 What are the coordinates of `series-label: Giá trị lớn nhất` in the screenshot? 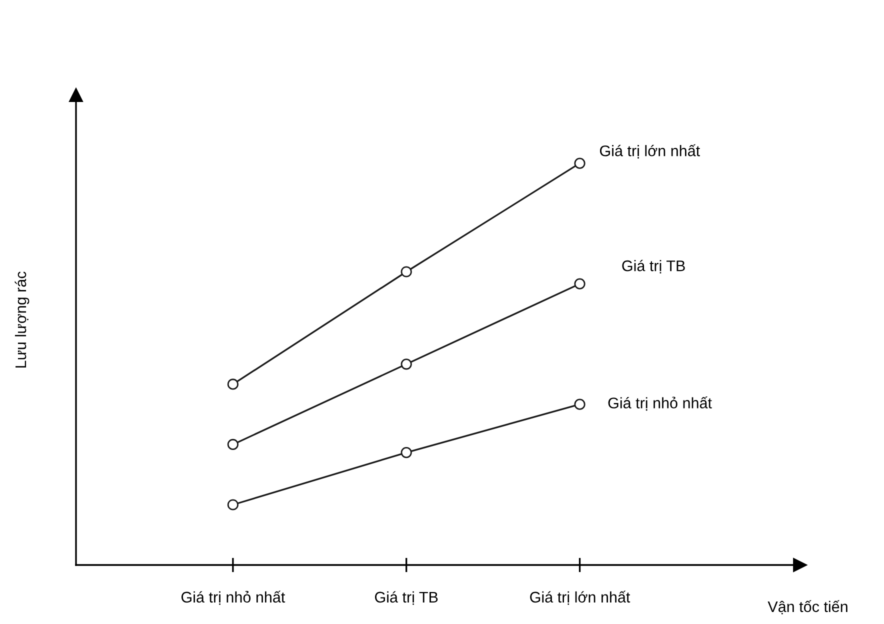 It's located at (650, 151).